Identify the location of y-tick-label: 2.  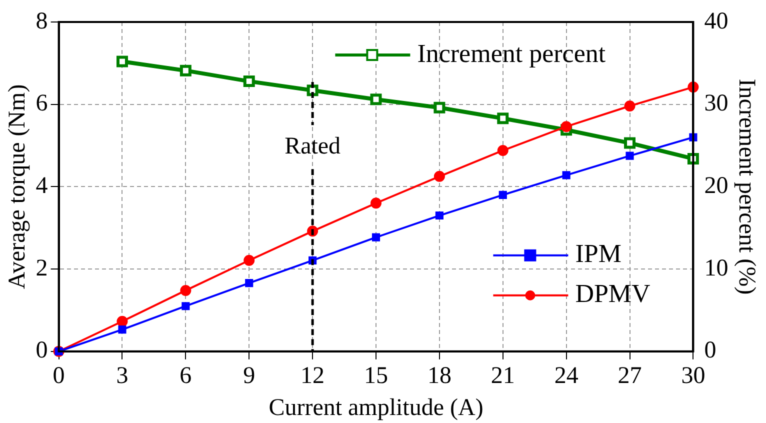
(42, 268).